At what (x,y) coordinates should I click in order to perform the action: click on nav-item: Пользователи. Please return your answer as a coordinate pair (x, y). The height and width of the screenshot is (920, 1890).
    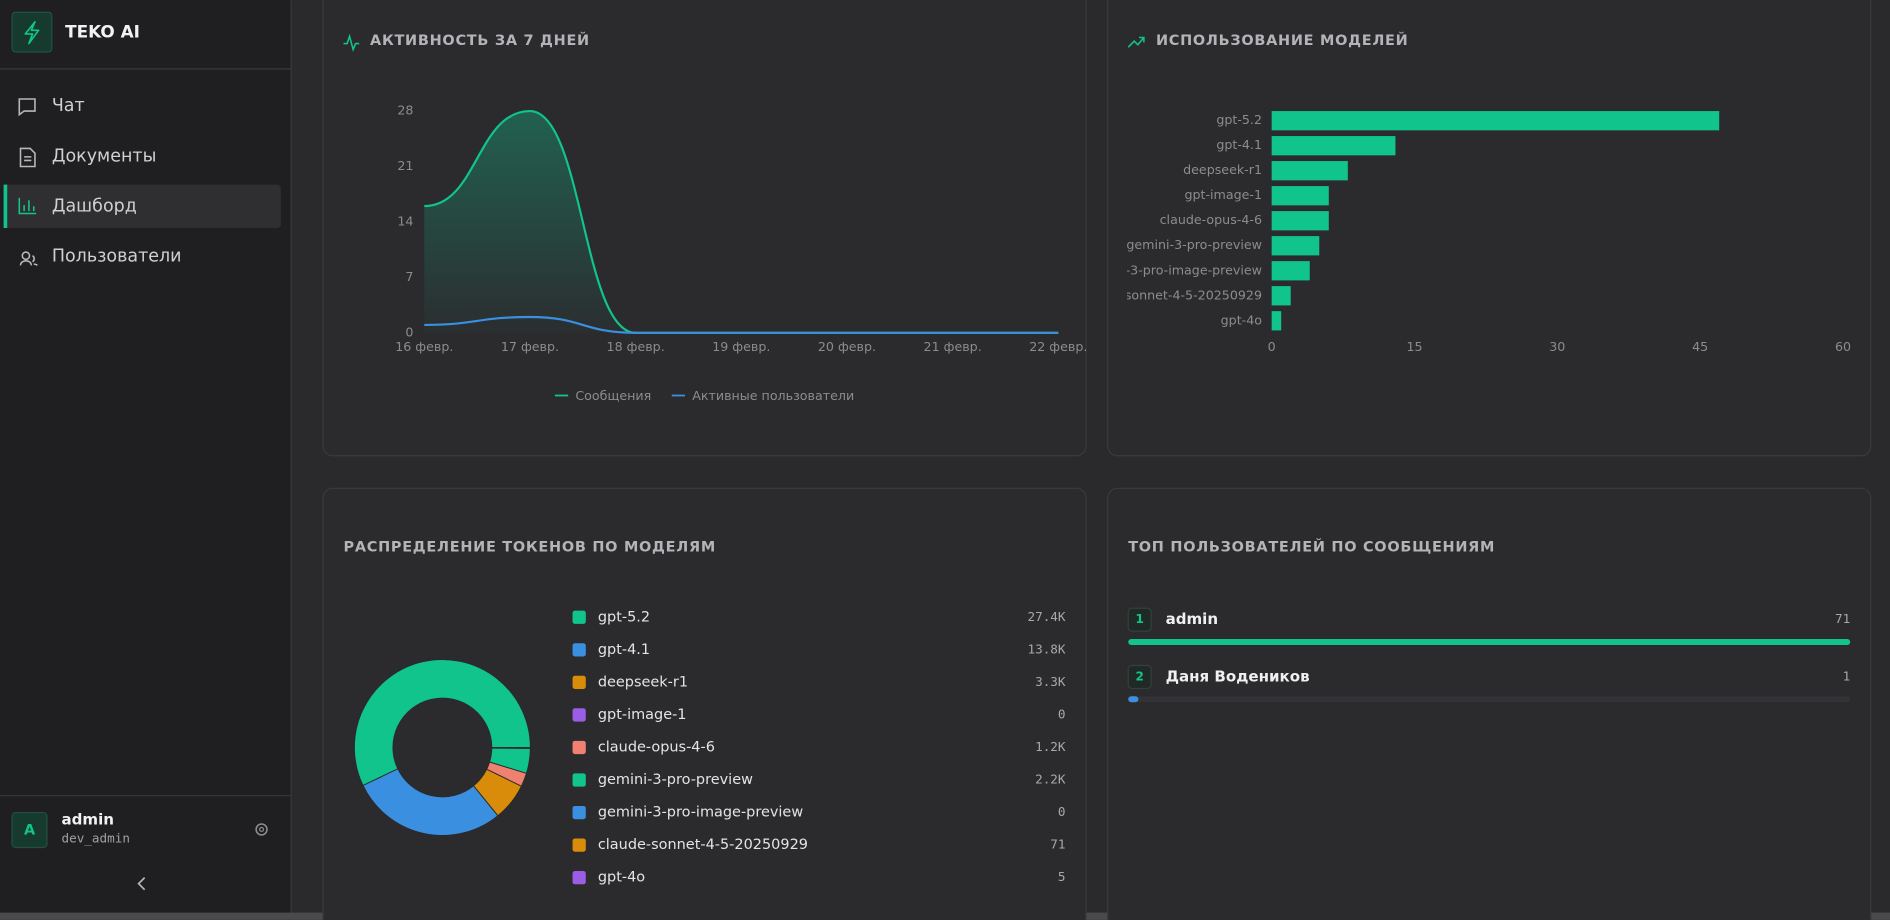
    Looking at the image, I should click on (117, 256).